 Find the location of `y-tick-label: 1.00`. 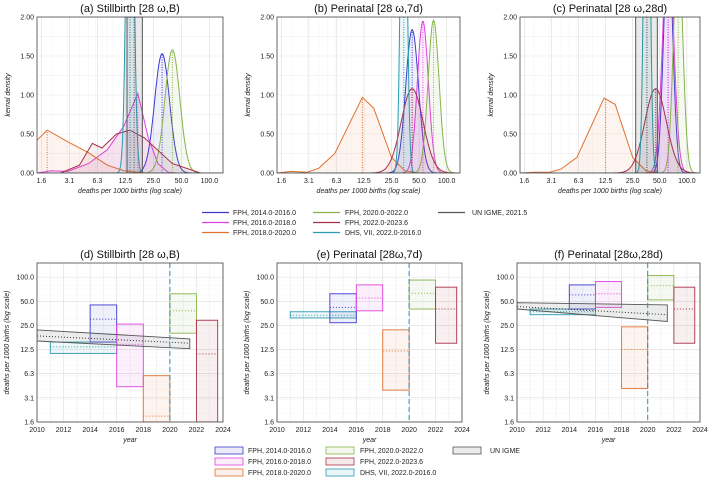

y-tick-label: 1.00 is located at coordinates (267, 96).